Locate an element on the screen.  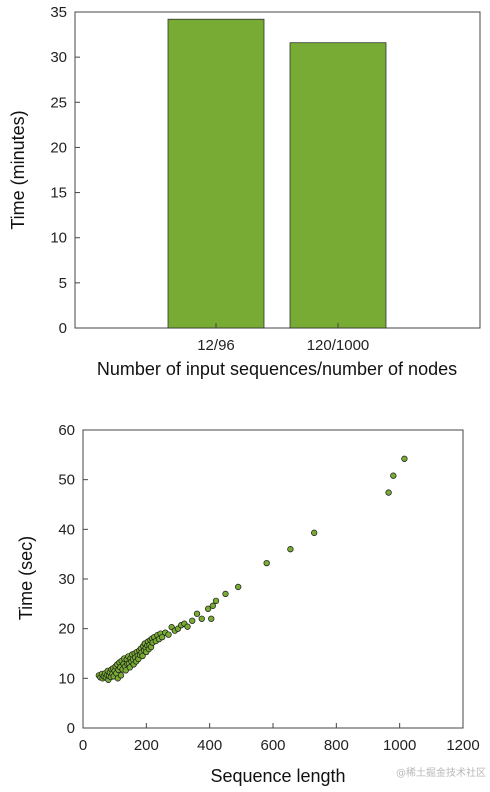
scatter-y-tick-label: 20 is located at coordinates (66, 629).